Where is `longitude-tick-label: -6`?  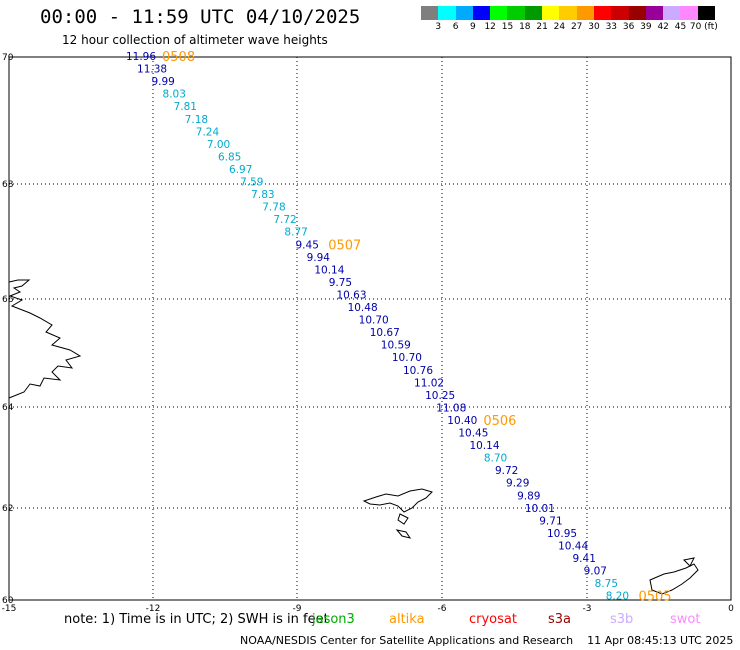
longitude-tick-label: -6 is located at coordinates (442, 609).